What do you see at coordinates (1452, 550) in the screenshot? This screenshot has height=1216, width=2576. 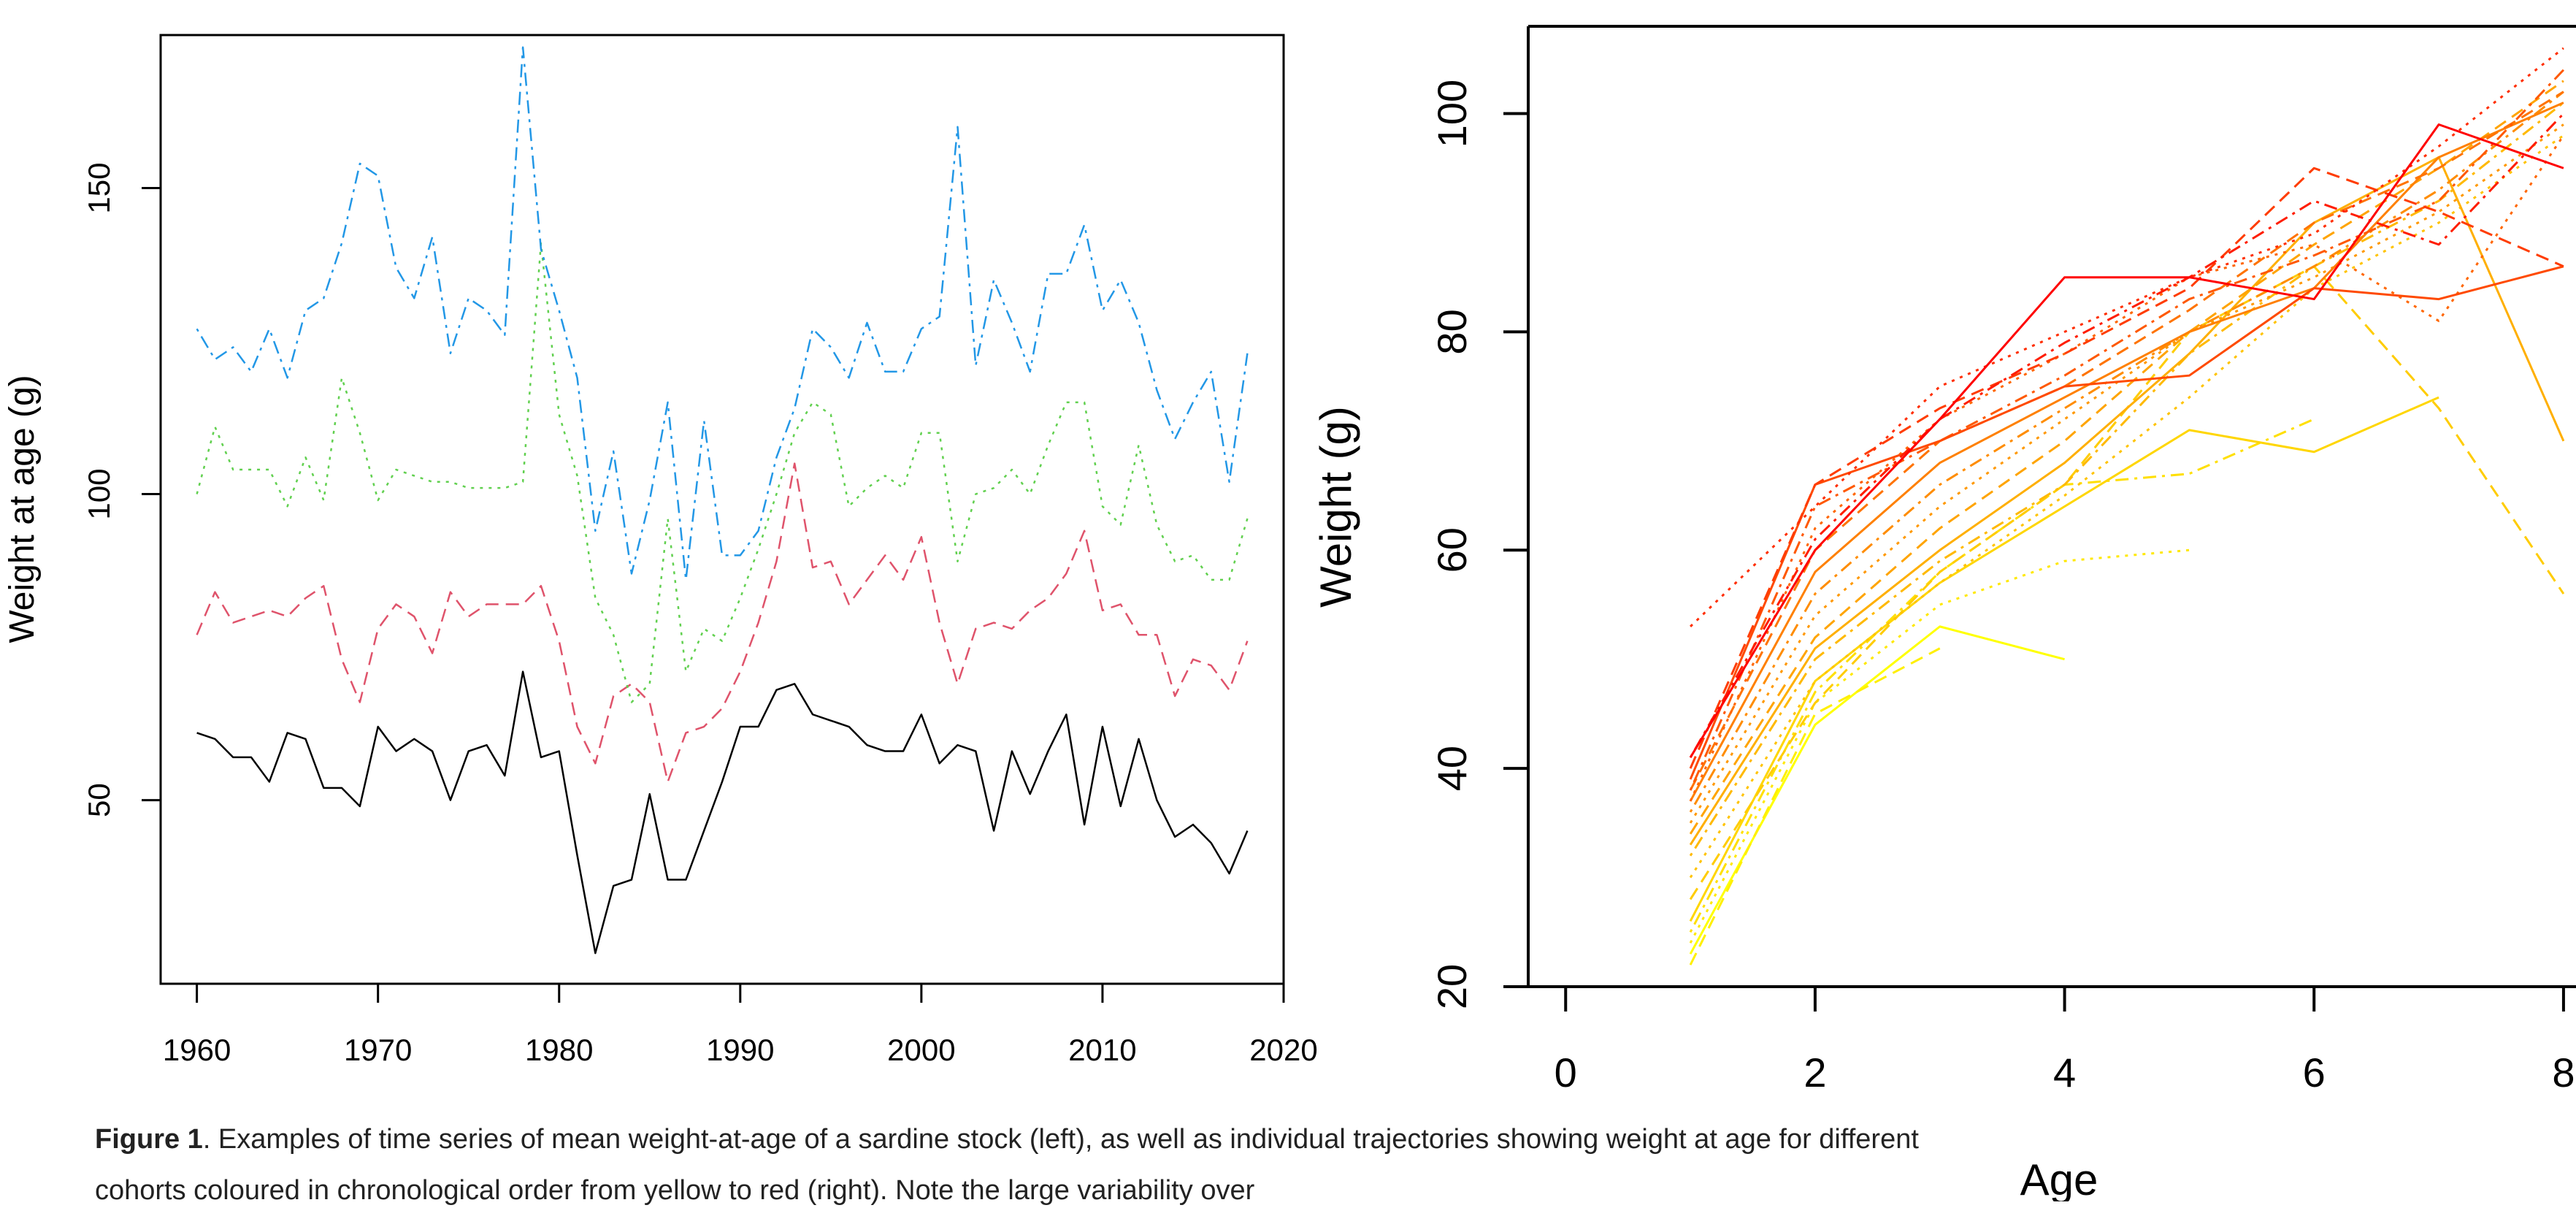 I see `chart1-y-tick-label: 60` at bounding box center [1452, 550].